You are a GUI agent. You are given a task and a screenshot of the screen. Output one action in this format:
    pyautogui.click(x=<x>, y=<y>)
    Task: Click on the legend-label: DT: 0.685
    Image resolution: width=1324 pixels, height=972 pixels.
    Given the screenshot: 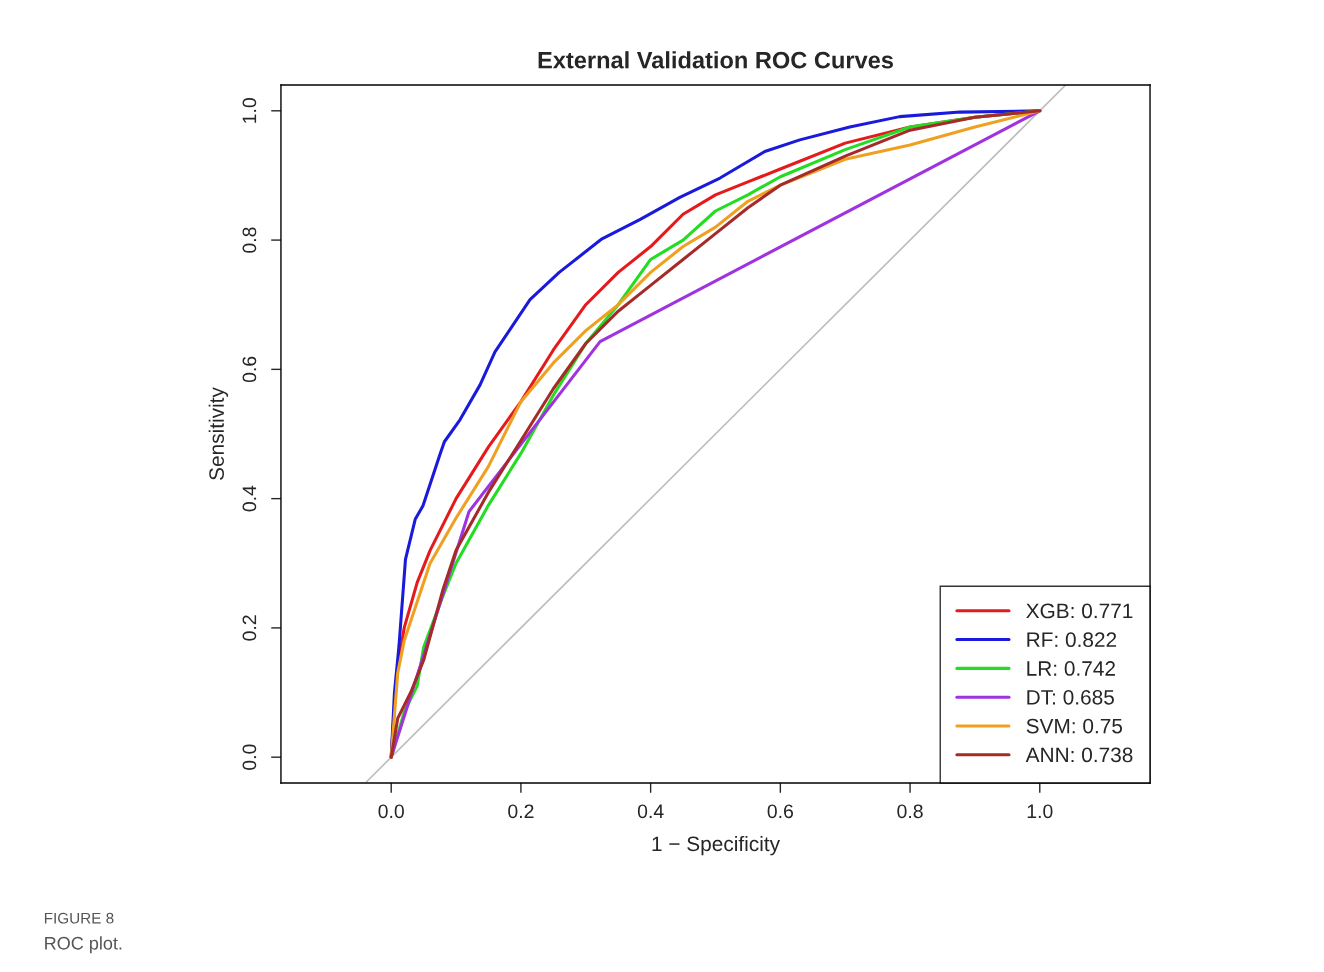 What is the action you would take?
    pyautogui.click(x=1070, y=697)
    